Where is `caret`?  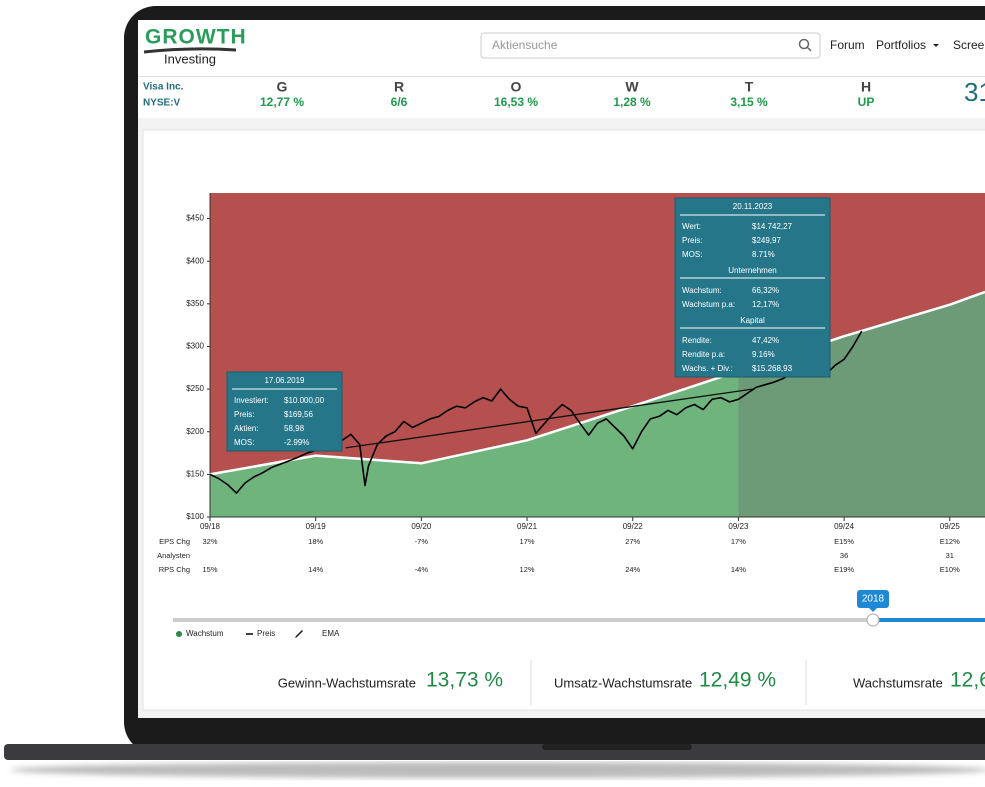 caret is located at coordinates (936, 45).